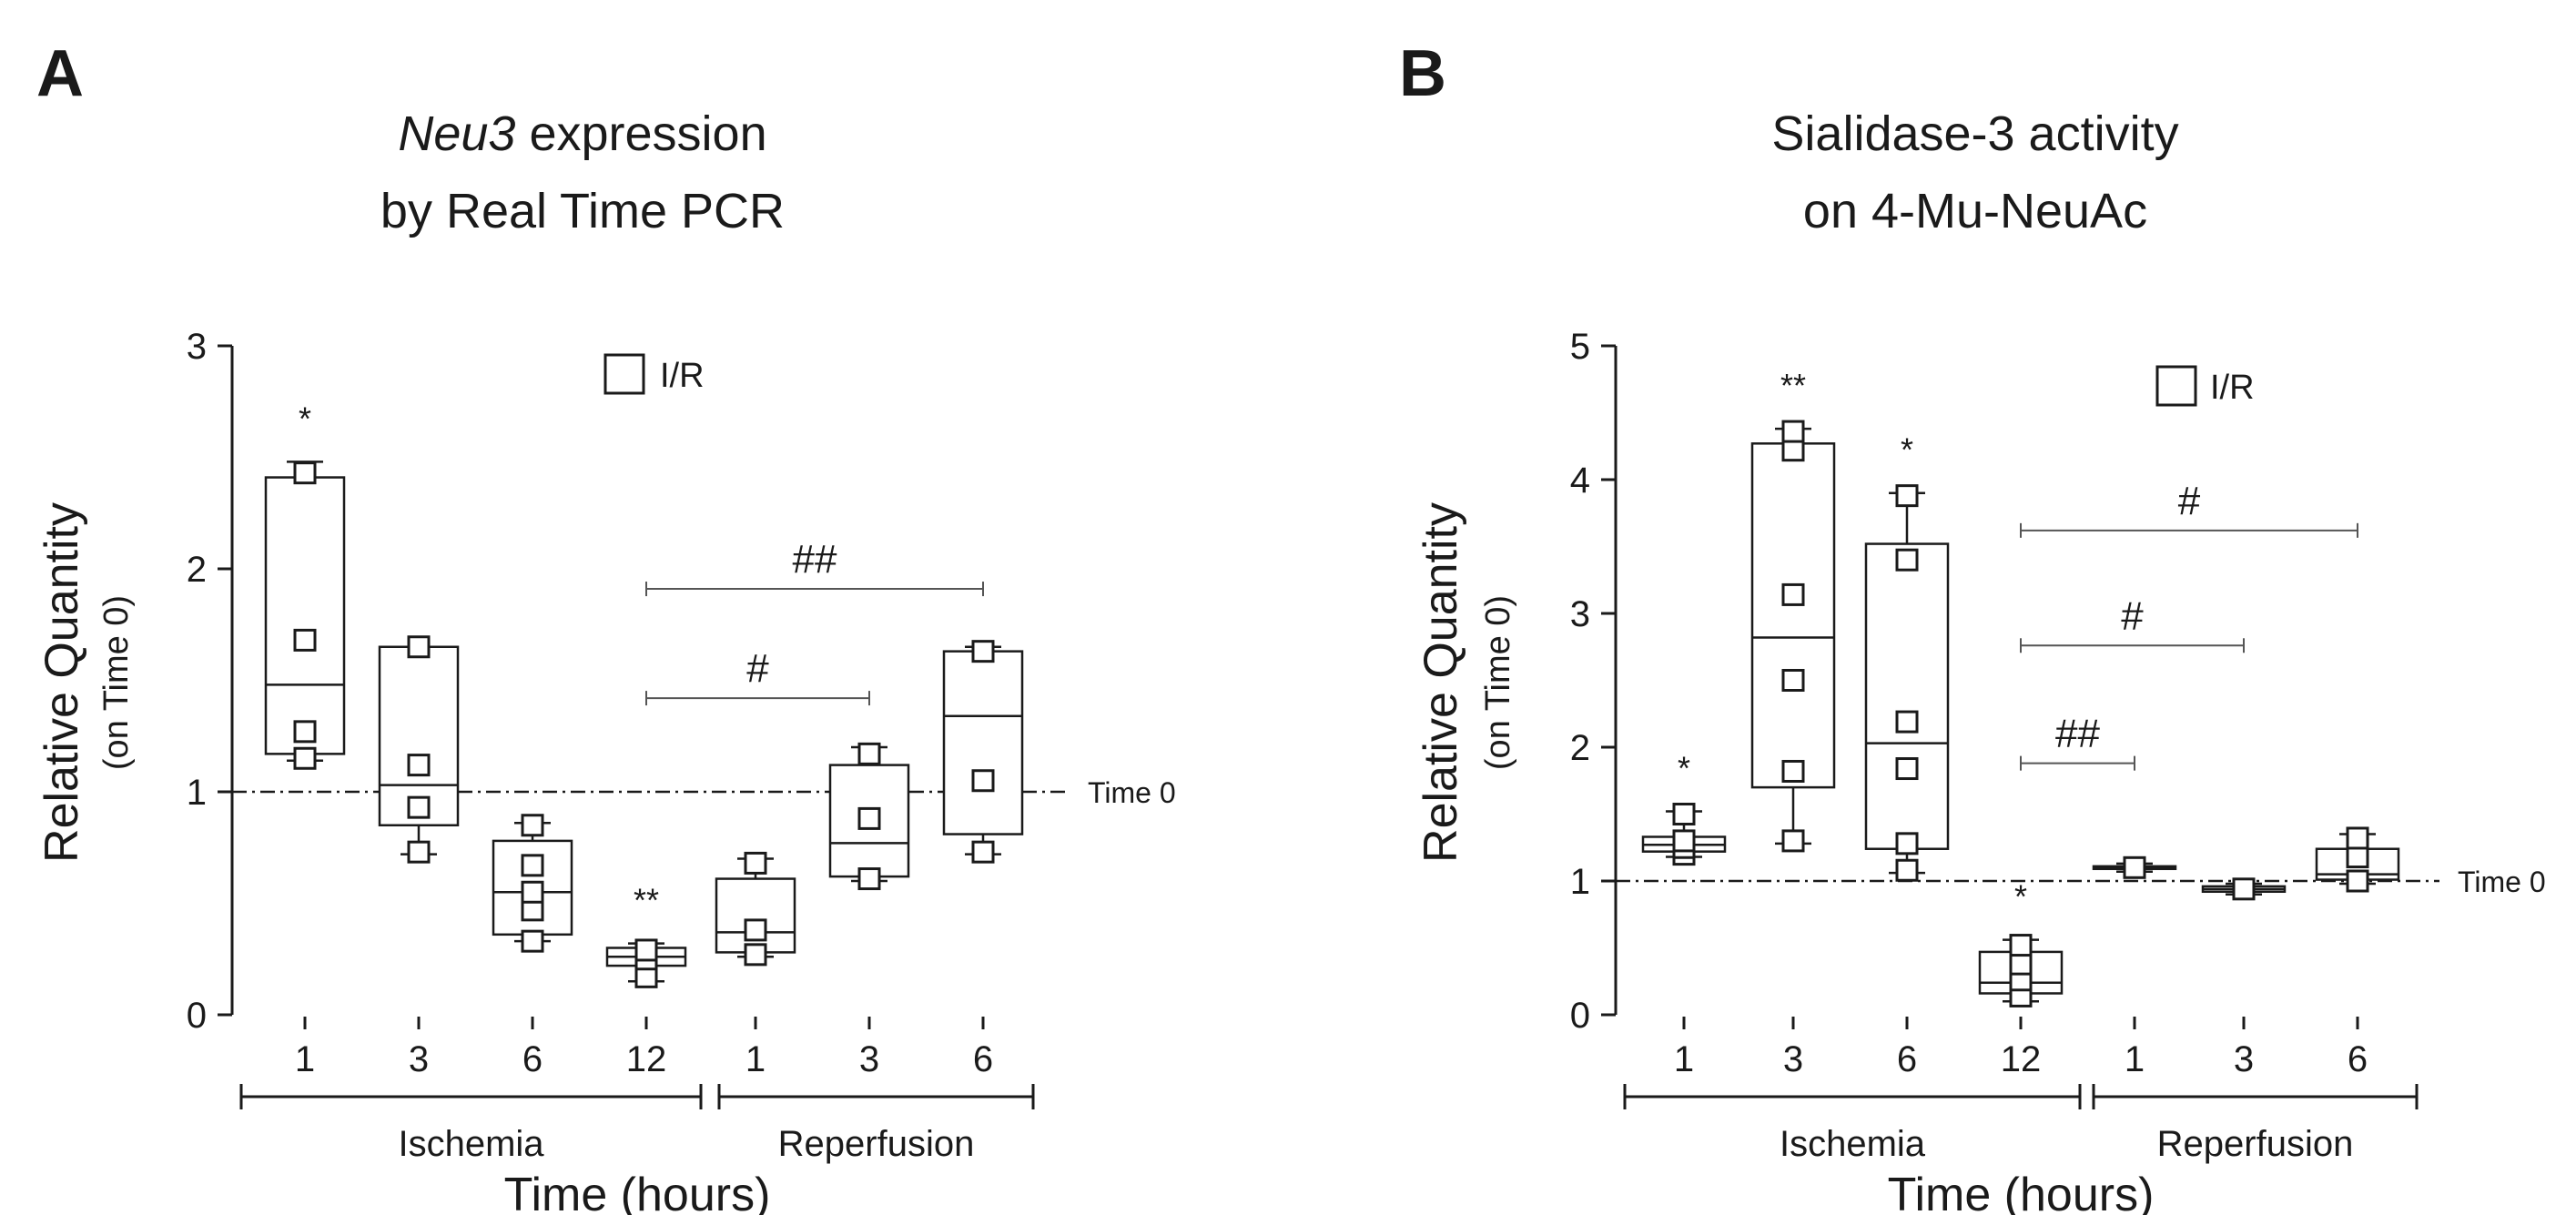 Image resolution: width=2576 pixels, height=1215 pixels. I want to click on x-axis-label: Time (hours), so click(2021, 1192).